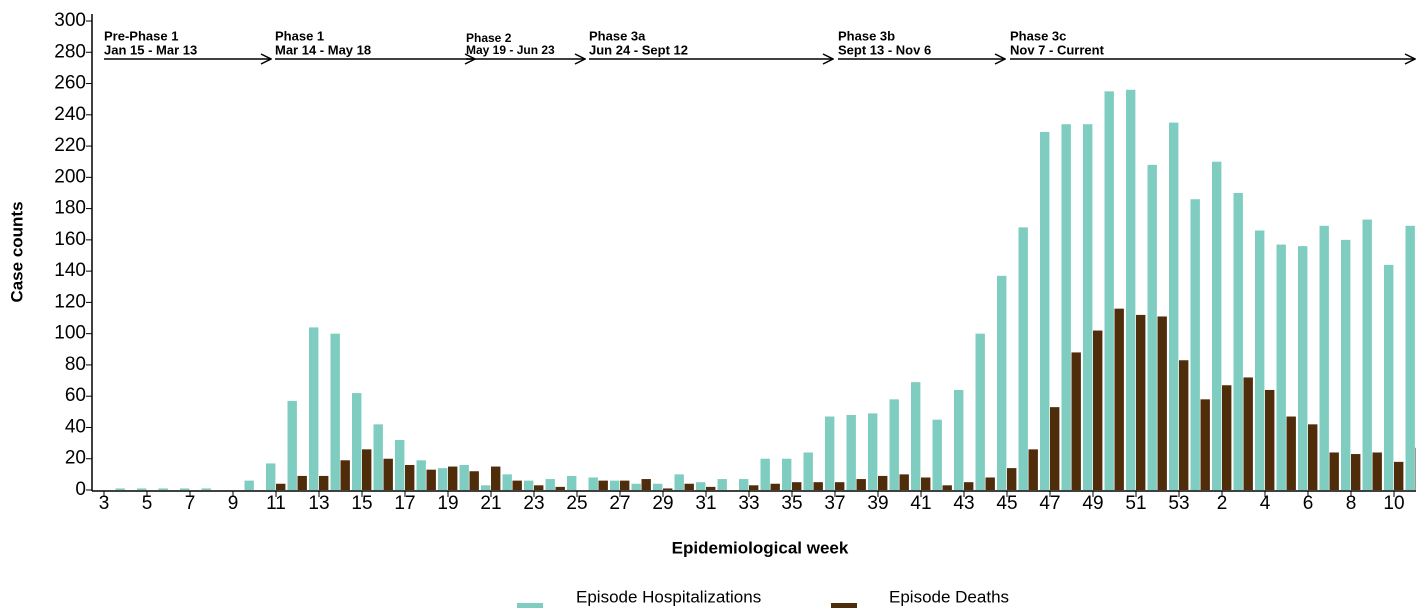 The width and height of the screenshot is (1416, 608). What do you see at coordinates (1092, 503) in the screenshot?
I see `x-tick-label: 49` at bounding box center [1092, 503].